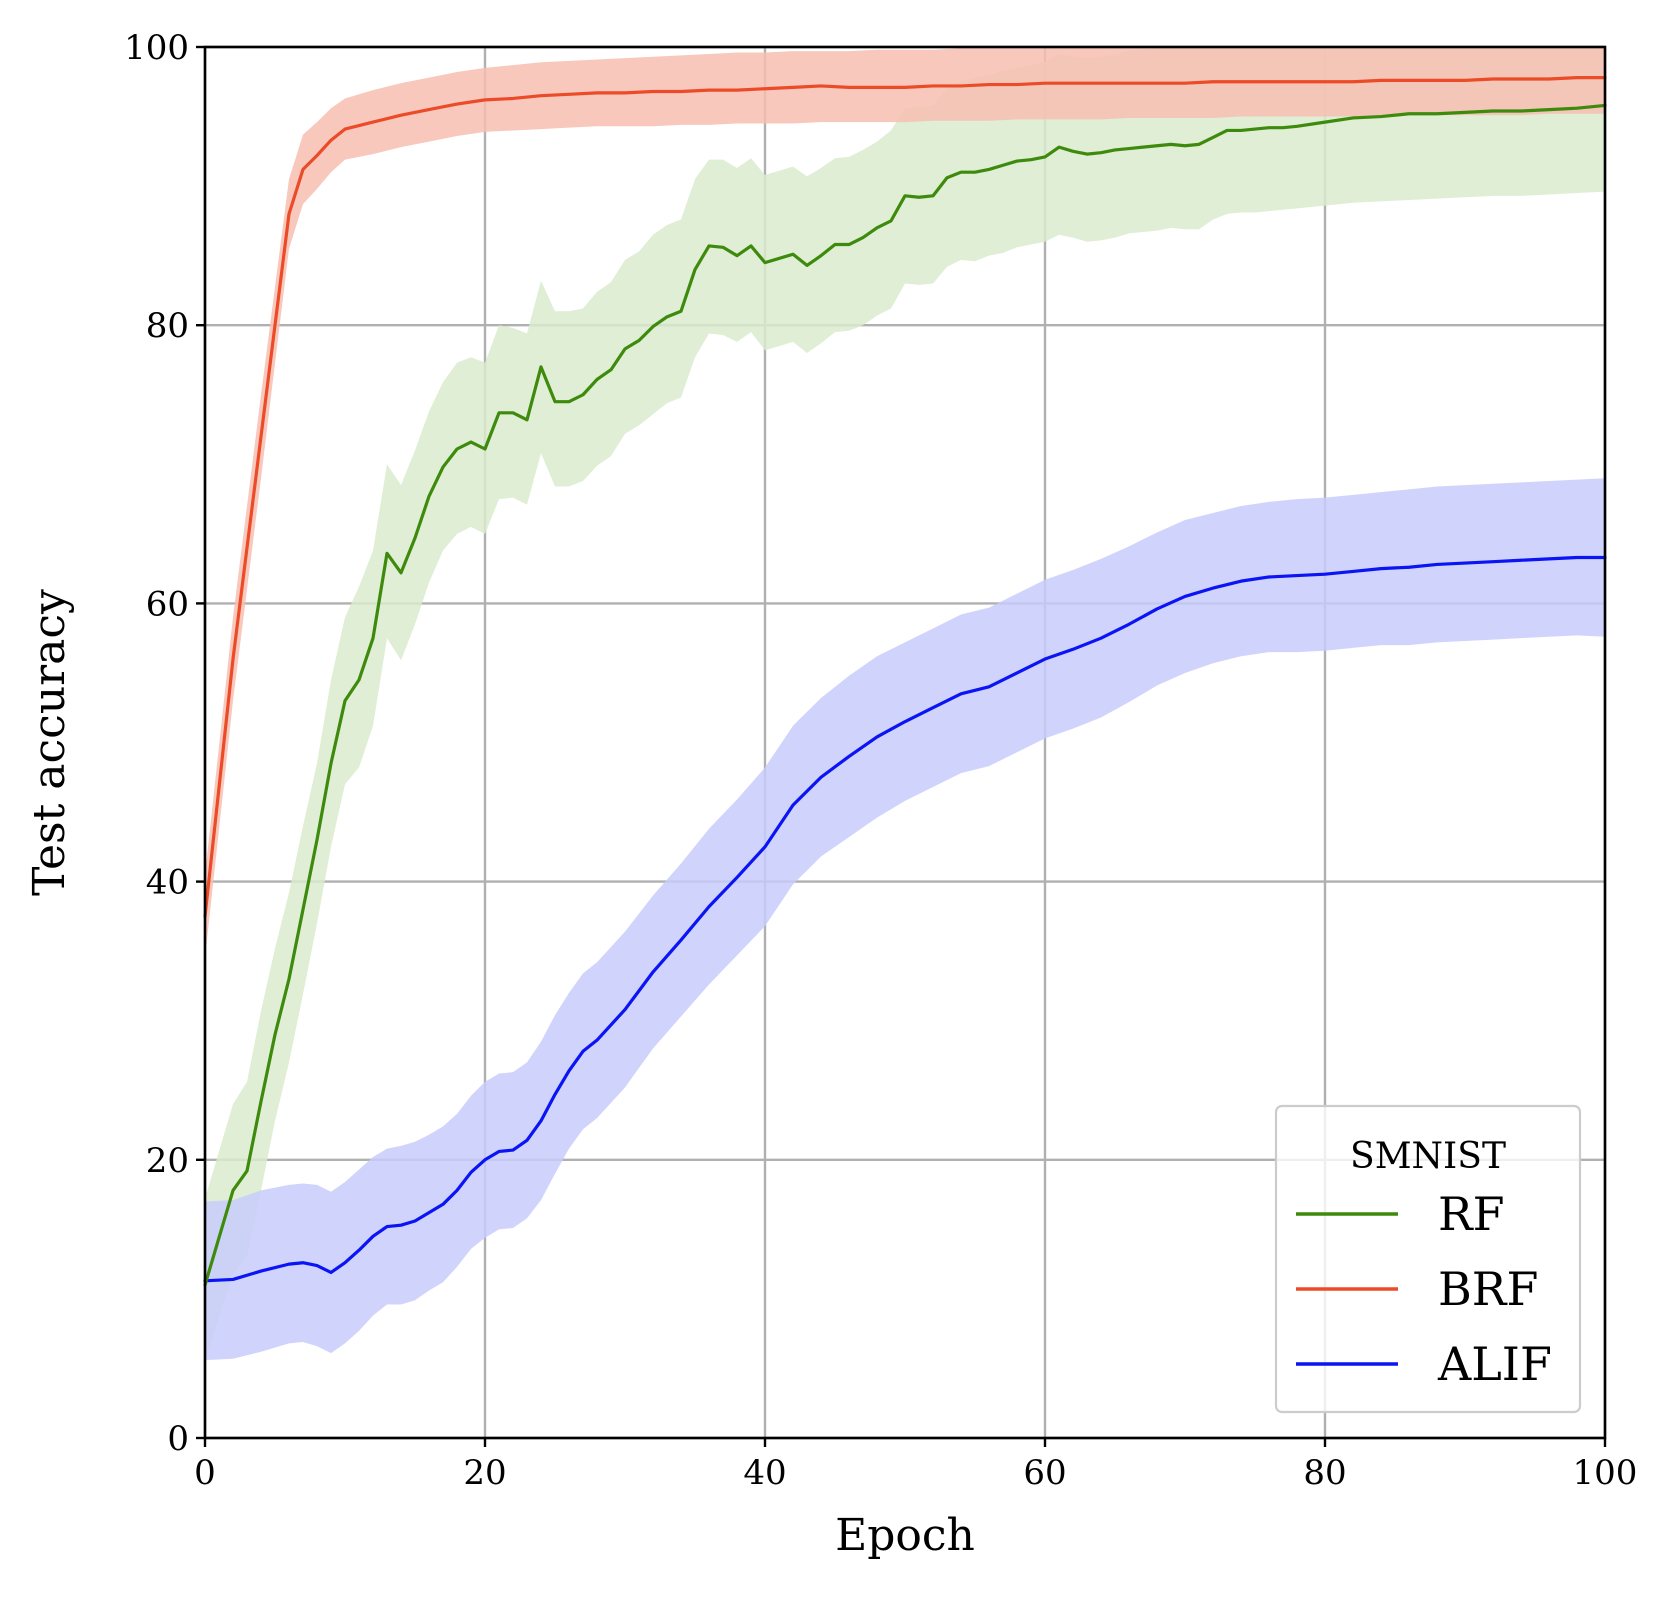  What do you see at coordinates (484, 1473) in the screenshot?
I see `x-tick-label: 20` at bounding box center [484, 1473].